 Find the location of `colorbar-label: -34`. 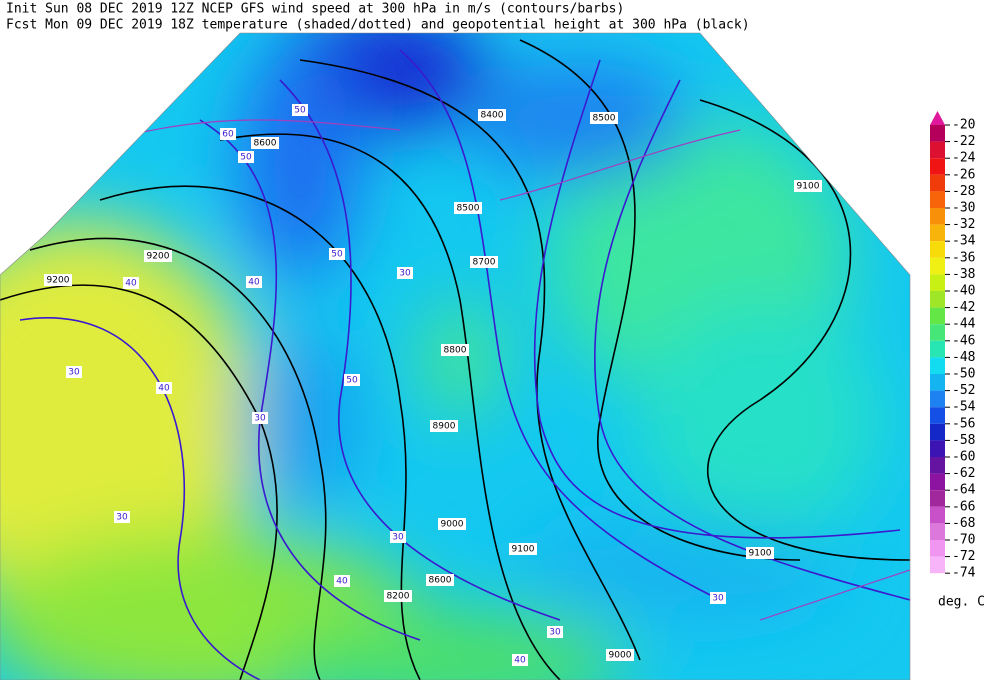

colorbar-label: -34 is located at coordinates (964, 241).